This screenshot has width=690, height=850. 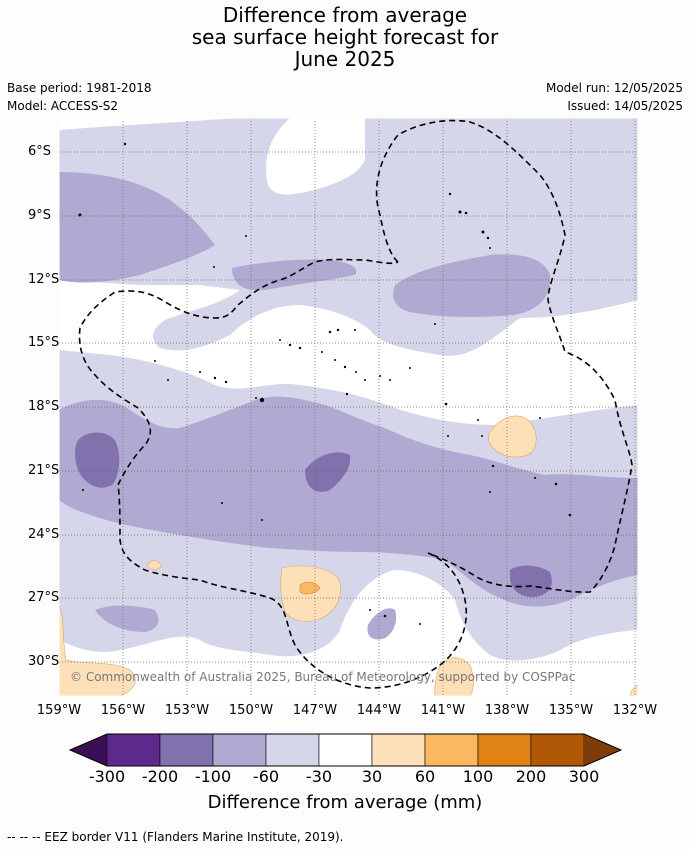 I want to click on lon-label-159w: 159°W, so click(x=59, y=710).